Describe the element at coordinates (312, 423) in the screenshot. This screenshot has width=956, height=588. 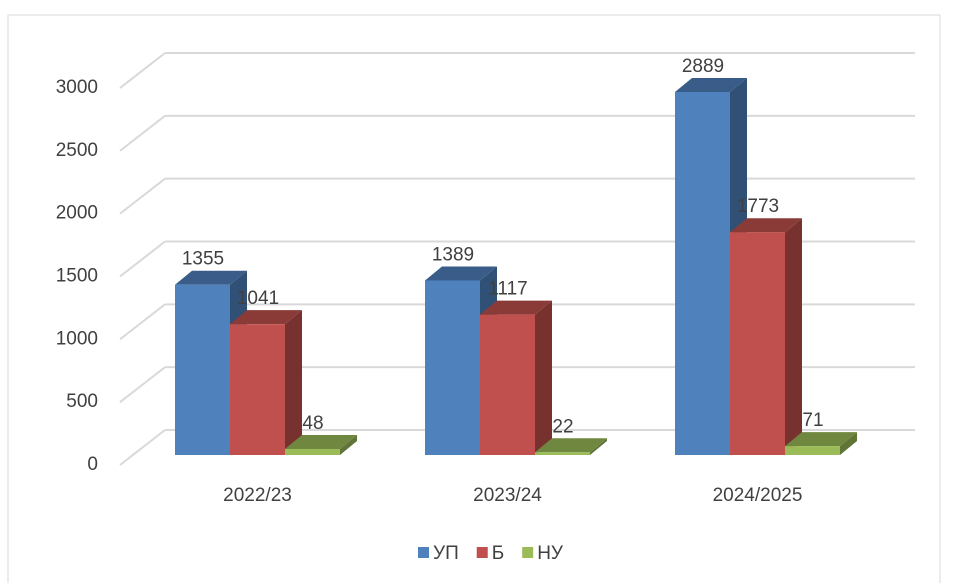
I see `data-label: 48` at that location.